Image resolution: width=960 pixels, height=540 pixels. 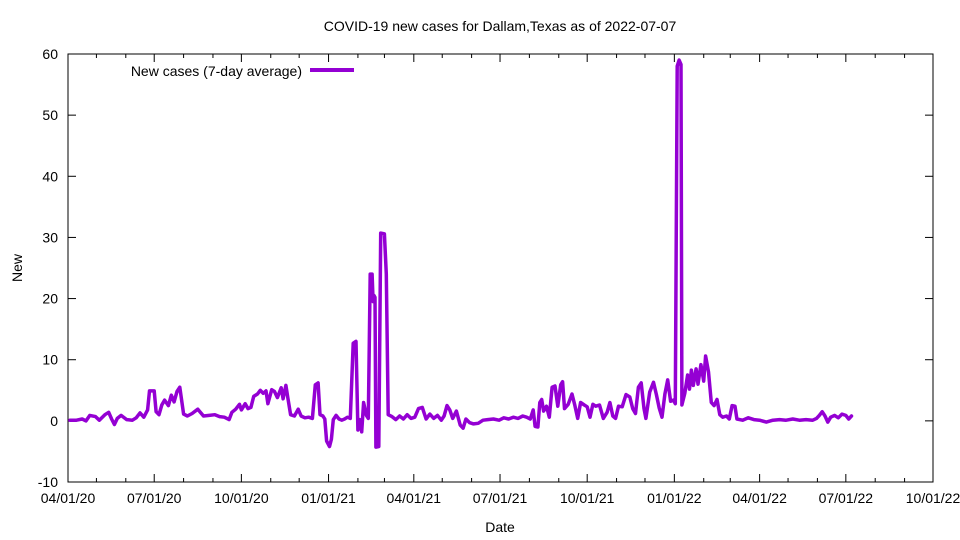 I want to click on y-tick-label: 60, so click(x=50, y=54).